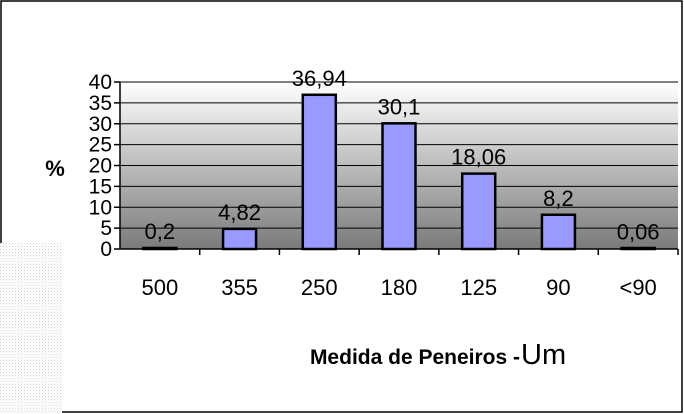  Describe the element at coordinates (478, 287) in the screenshot. I see `x-tick-label: 125` at that location.